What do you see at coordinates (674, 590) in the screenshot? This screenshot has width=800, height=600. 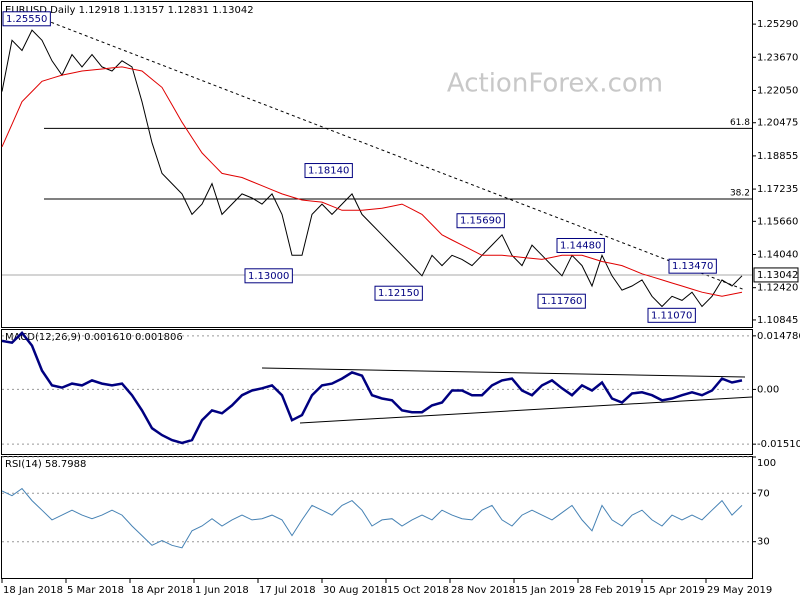 I see `x-tick-label: 15 Apr 2019` at bounding box center [674, 590].